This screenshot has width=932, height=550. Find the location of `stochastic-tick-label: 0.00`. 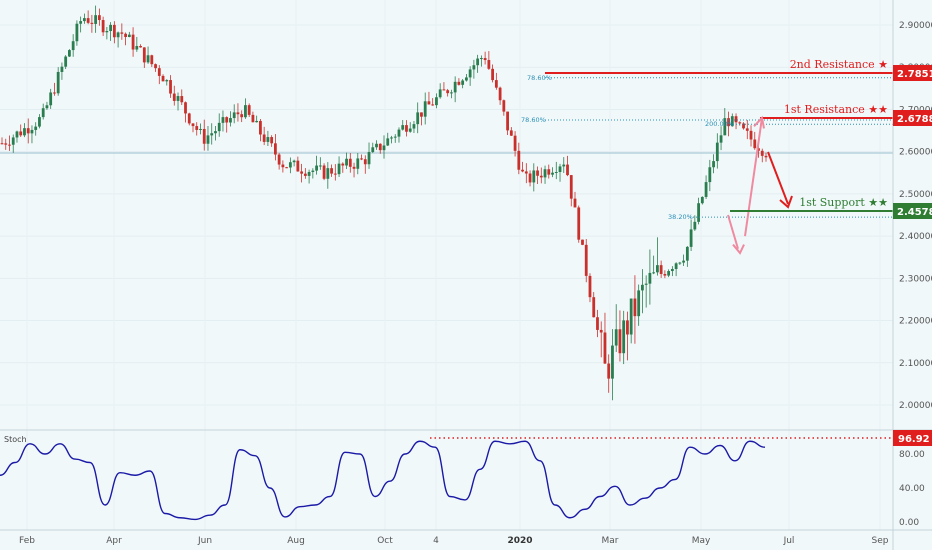

stochastic-tick-label: 0.00 is located at coordinates (909, 523).